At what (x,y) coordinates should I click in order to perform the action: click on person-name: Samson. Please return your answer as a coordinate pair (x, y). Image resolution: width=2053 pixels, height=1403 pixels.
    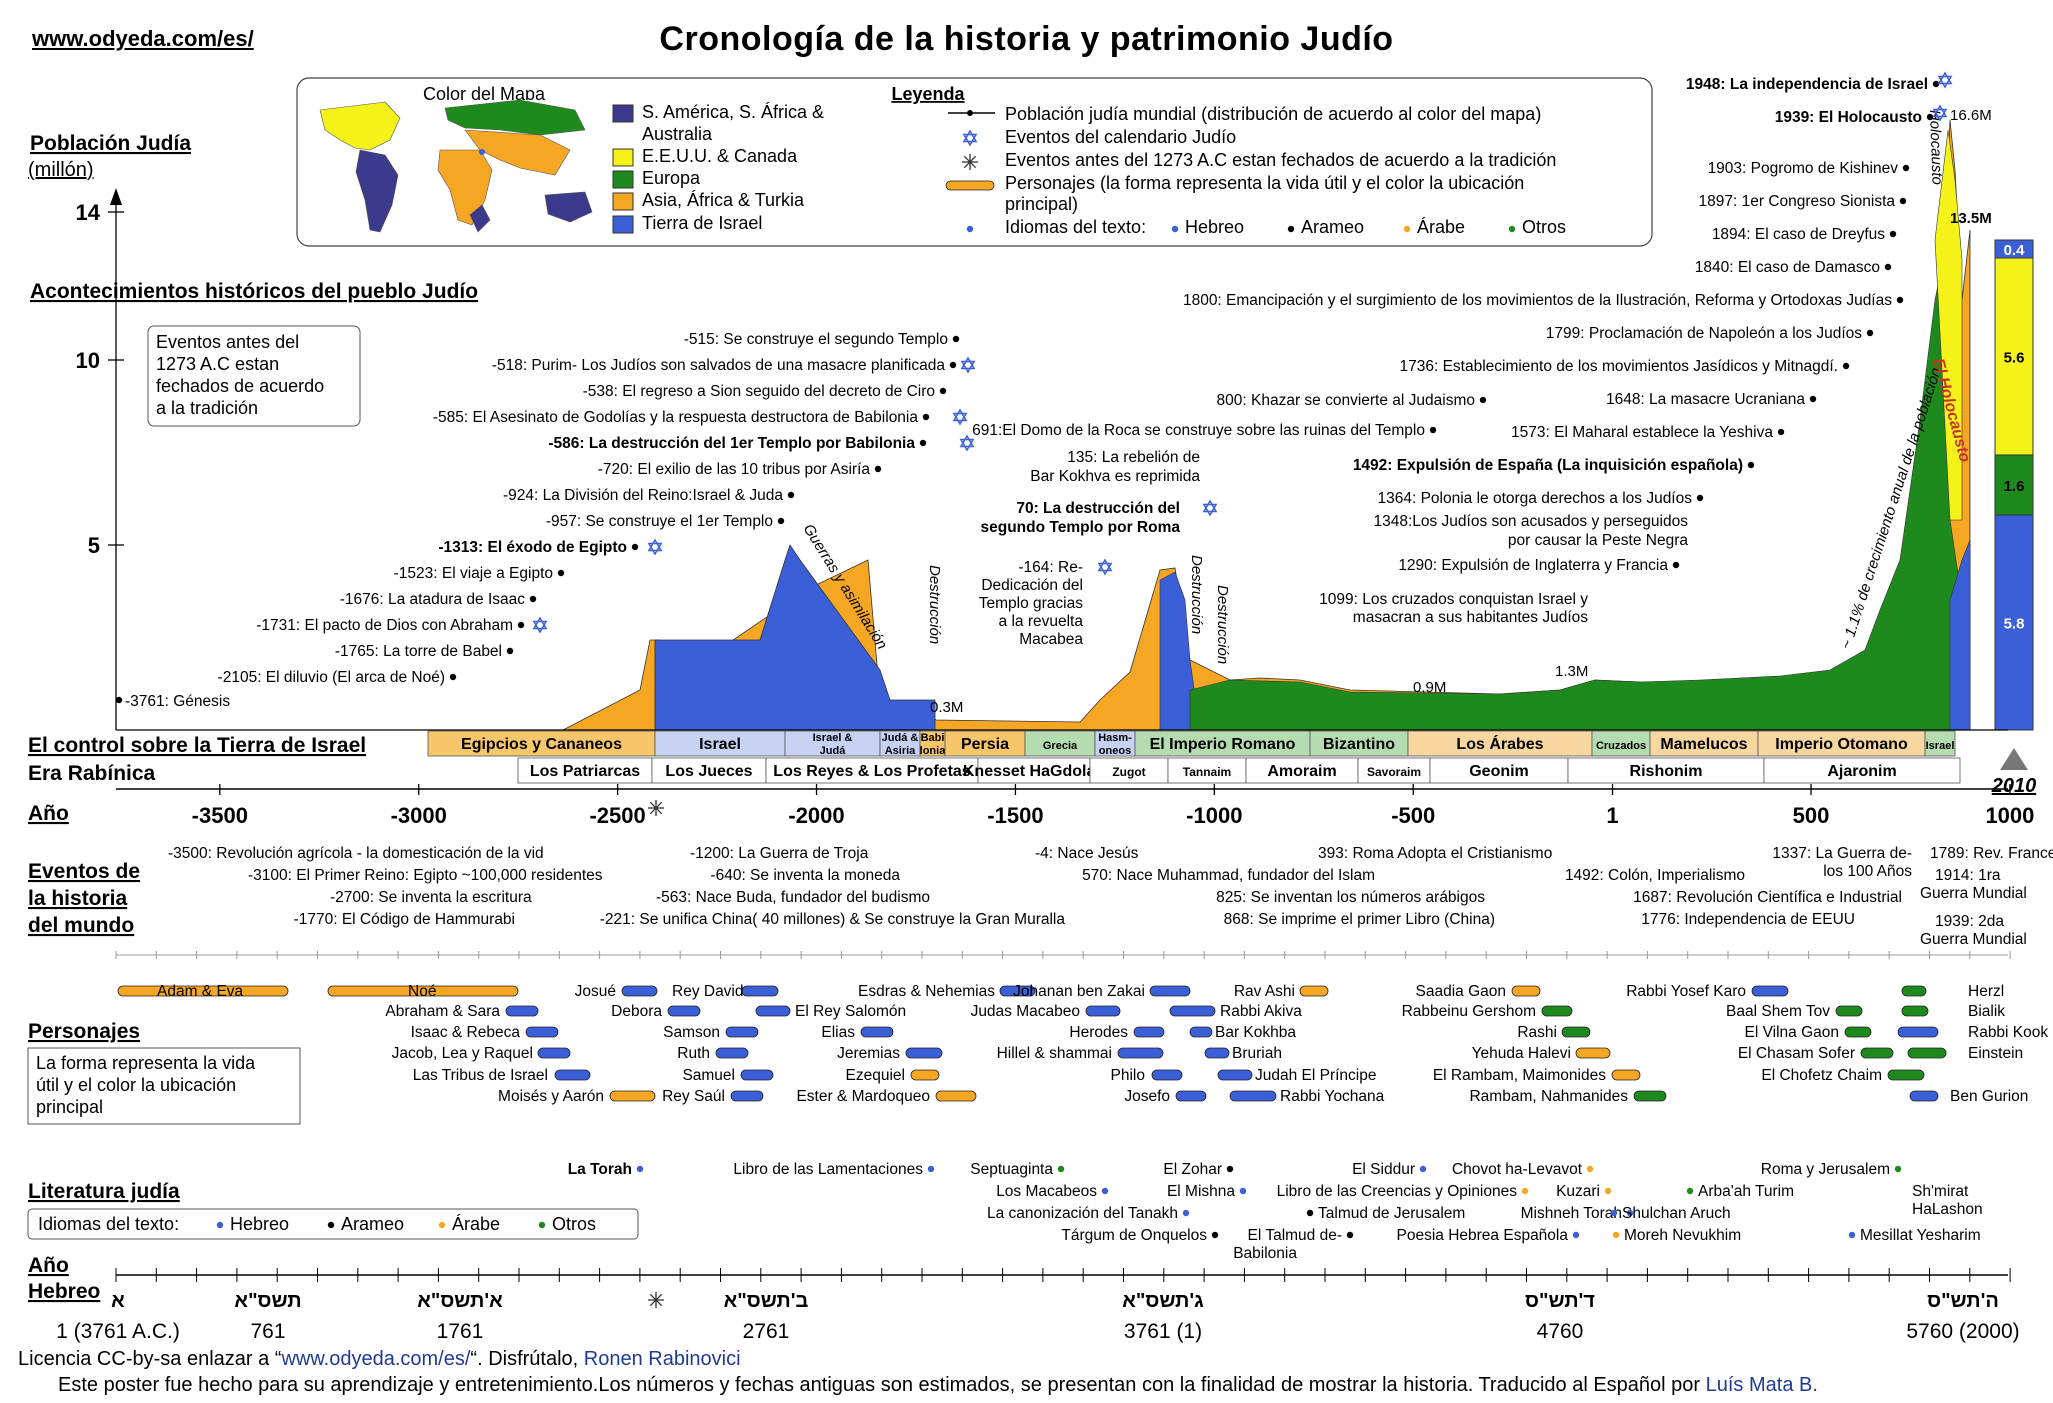
    Looking at the image, I should click on (691, 1032).